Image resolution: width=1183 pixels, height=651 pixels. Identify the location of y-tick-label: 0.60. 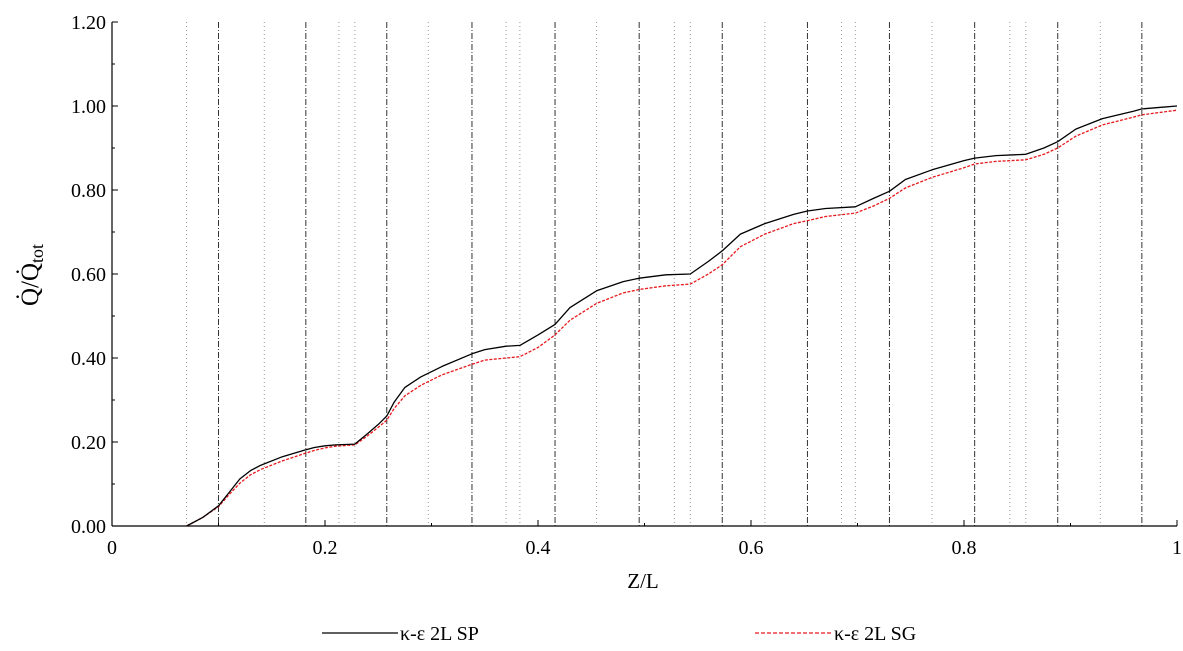
(88, 275).